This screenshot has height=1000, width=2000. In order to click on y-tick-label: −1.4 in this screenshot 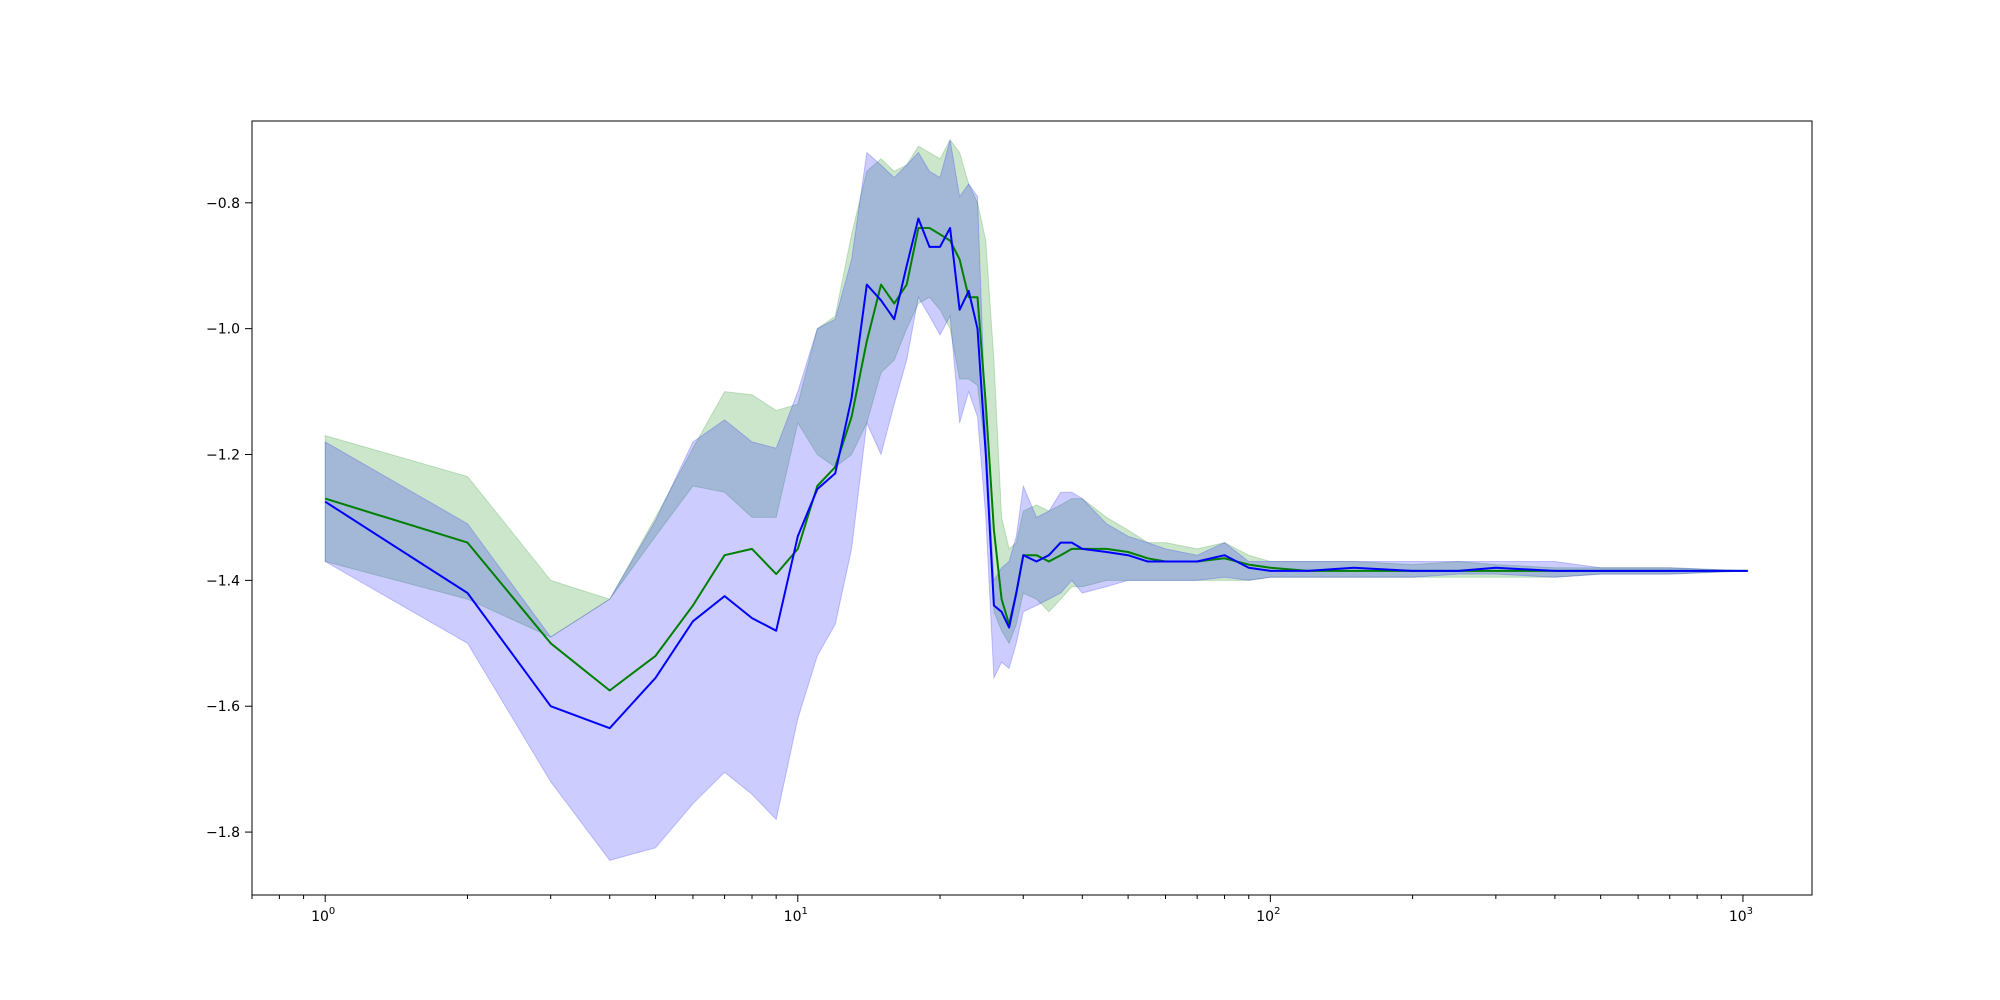, I will do `click(223, 581)`.